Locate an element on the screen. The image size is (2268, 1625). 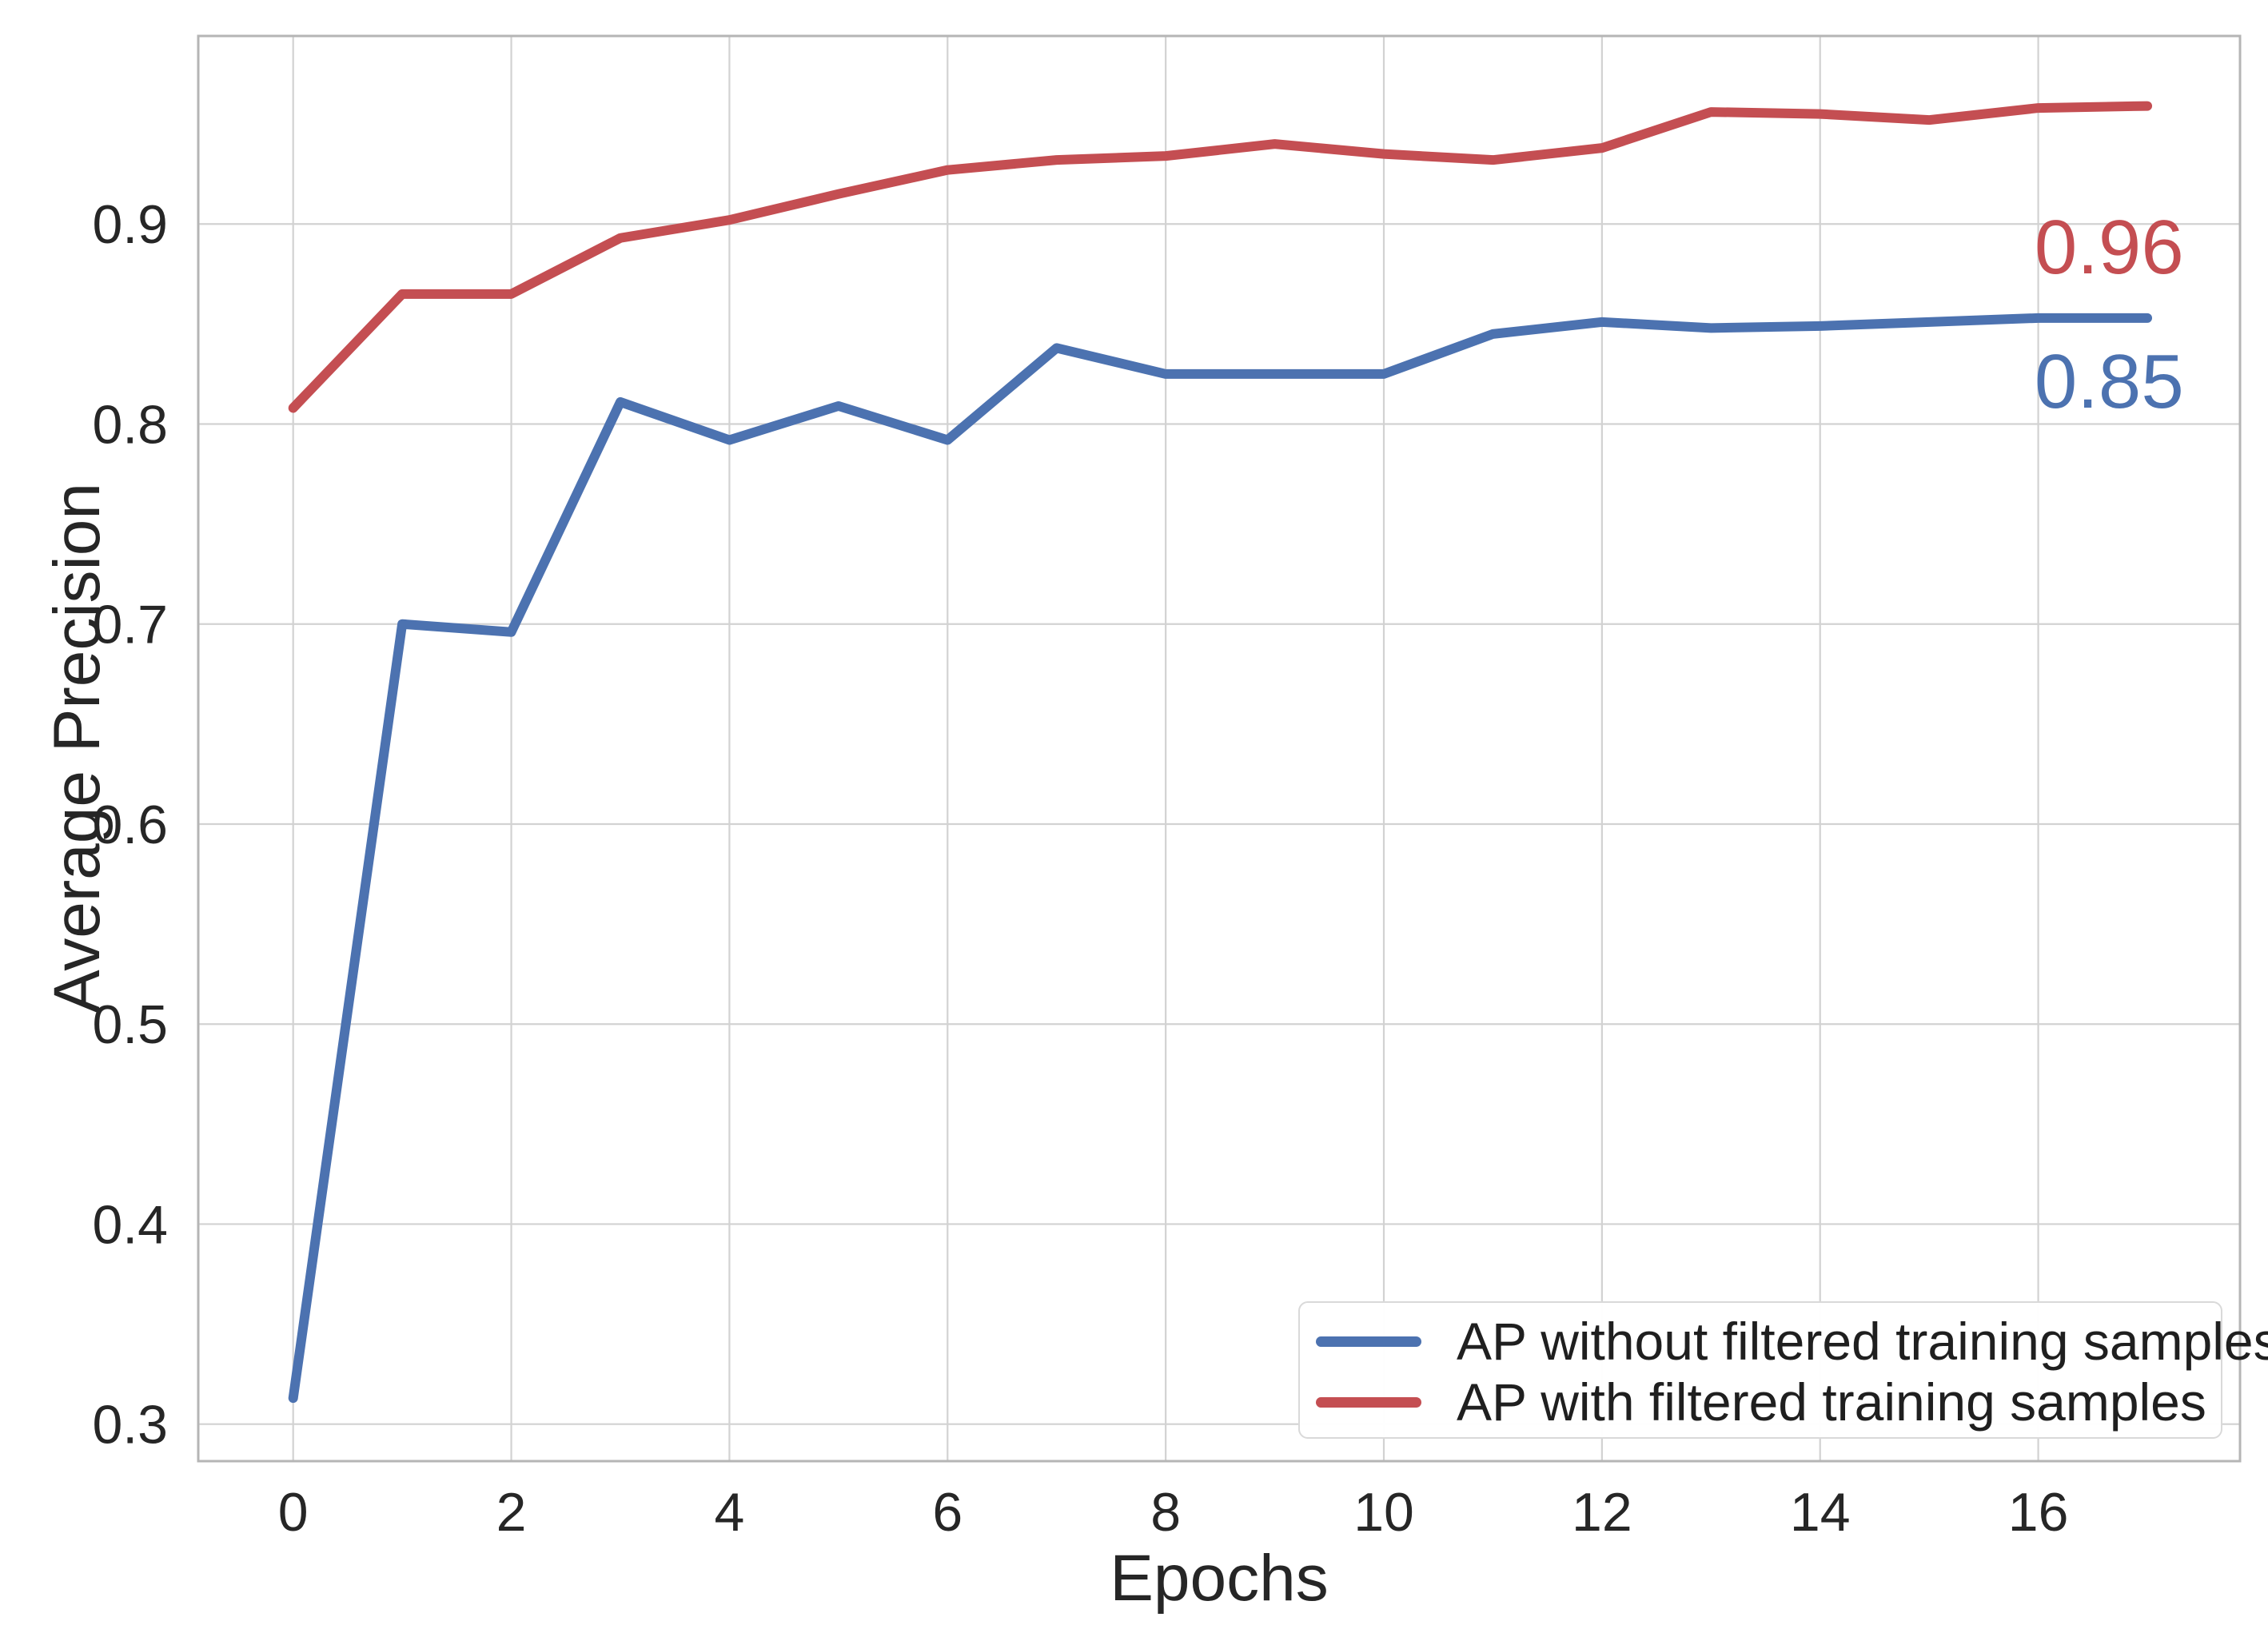
x-tick-label: 6 is located at coordinates (947, 1512).